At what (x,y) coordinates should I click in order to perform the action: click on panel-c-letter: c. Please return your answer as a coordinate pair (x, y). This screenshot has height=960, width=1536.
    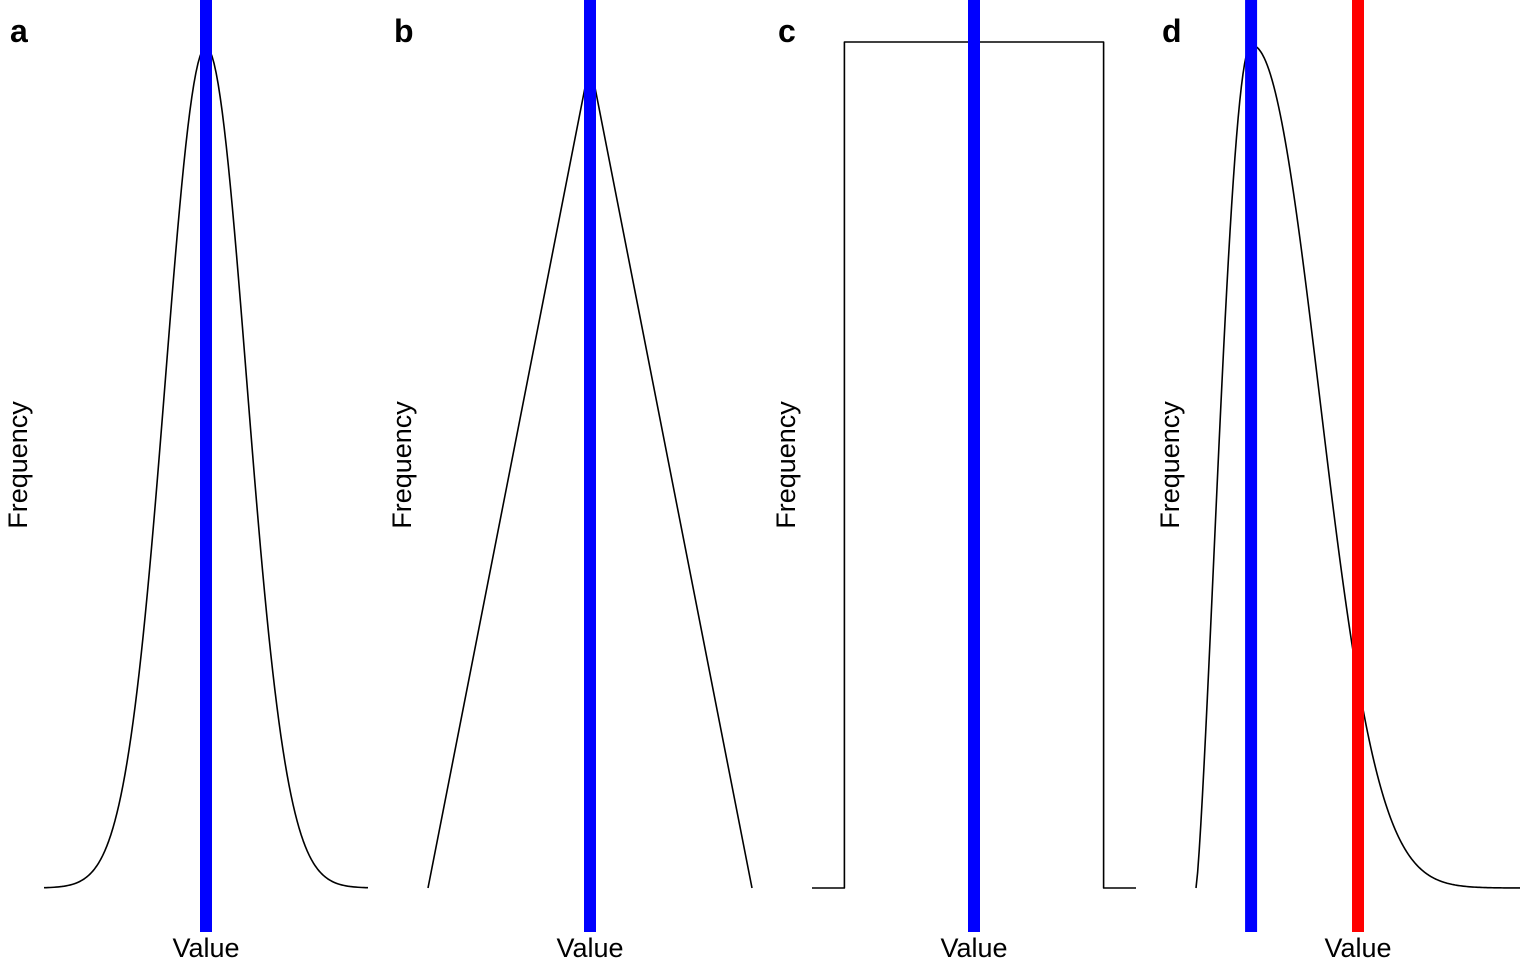
    Looking at the image, I should click on (787, 31).